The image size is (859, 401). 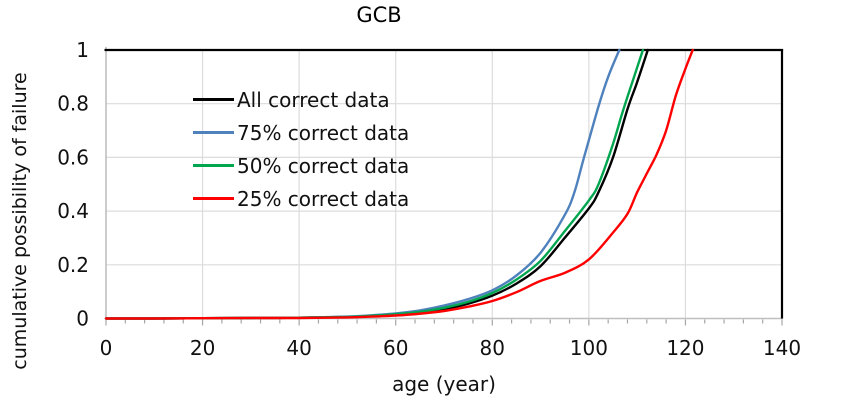 I want to click on legend-label: 25% correct data, so click(x=323, y=198).